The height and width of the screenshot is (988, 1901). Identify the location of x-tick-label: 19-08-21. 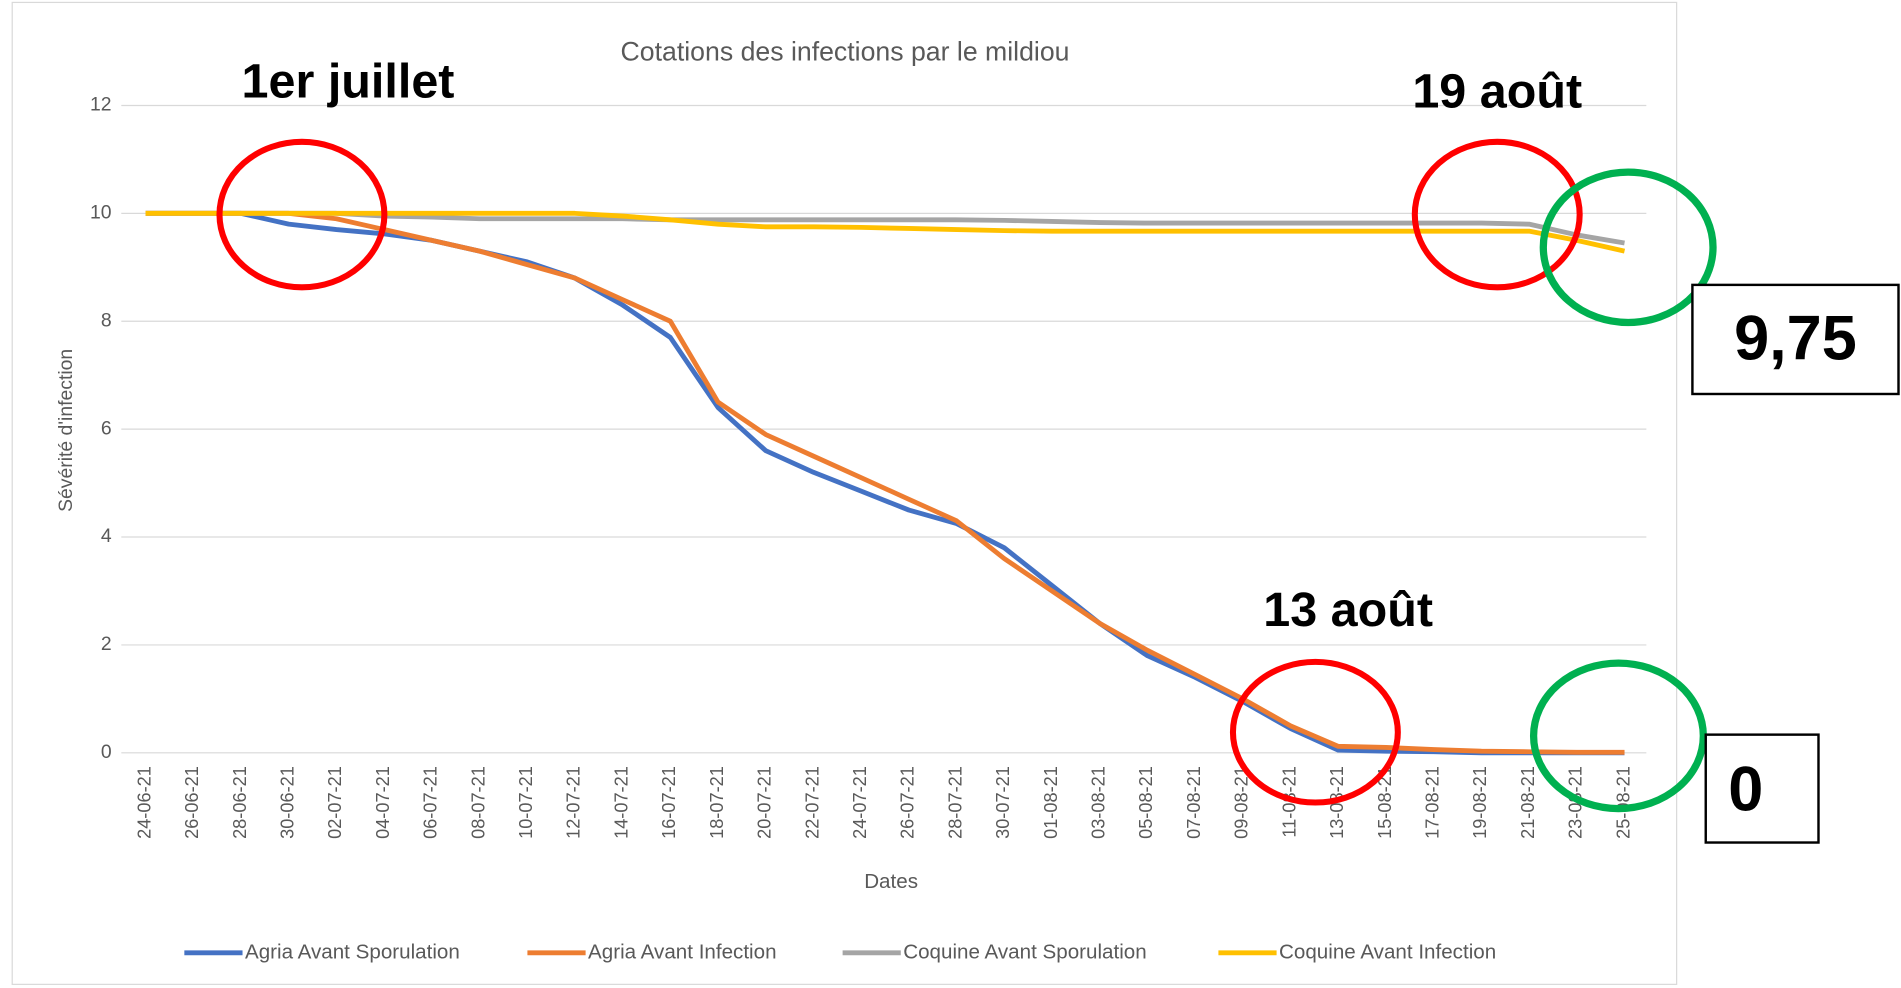
(1480, 802).